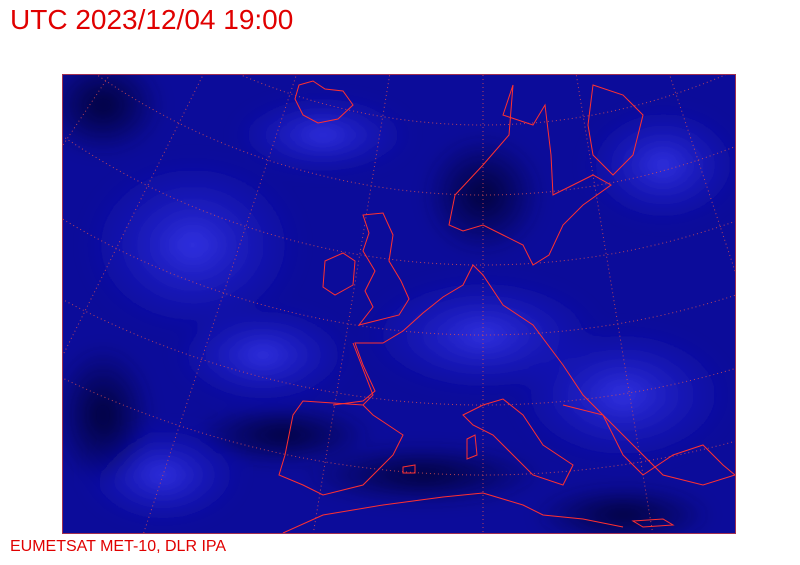  What do you see at coordinates (118, 546) in the screenshot?
I see `data-source-credit: EUMETSAT MET-10, DLR IPA` at bounding box center [118, 546].